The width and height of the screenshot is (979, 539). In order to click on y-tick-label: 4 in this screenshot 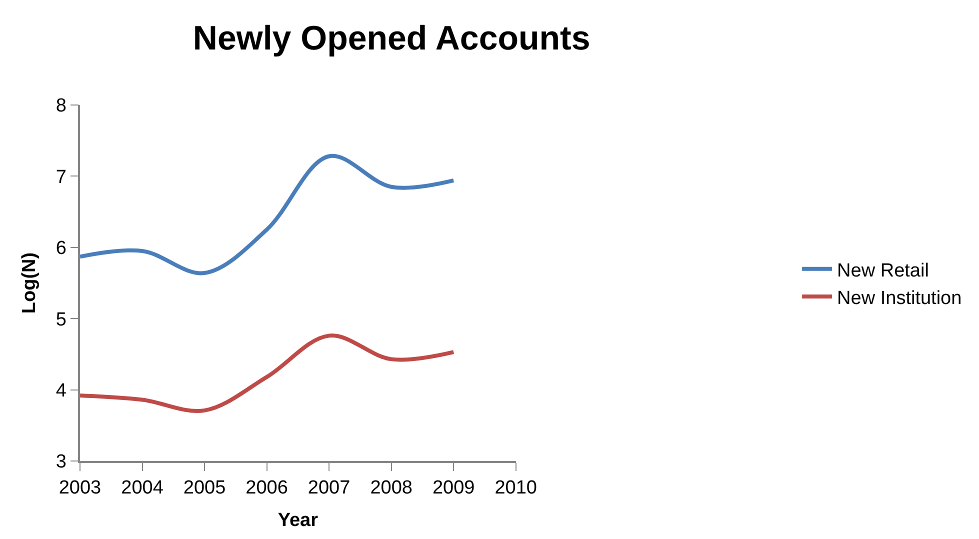, I will do `click(61, 391)`.